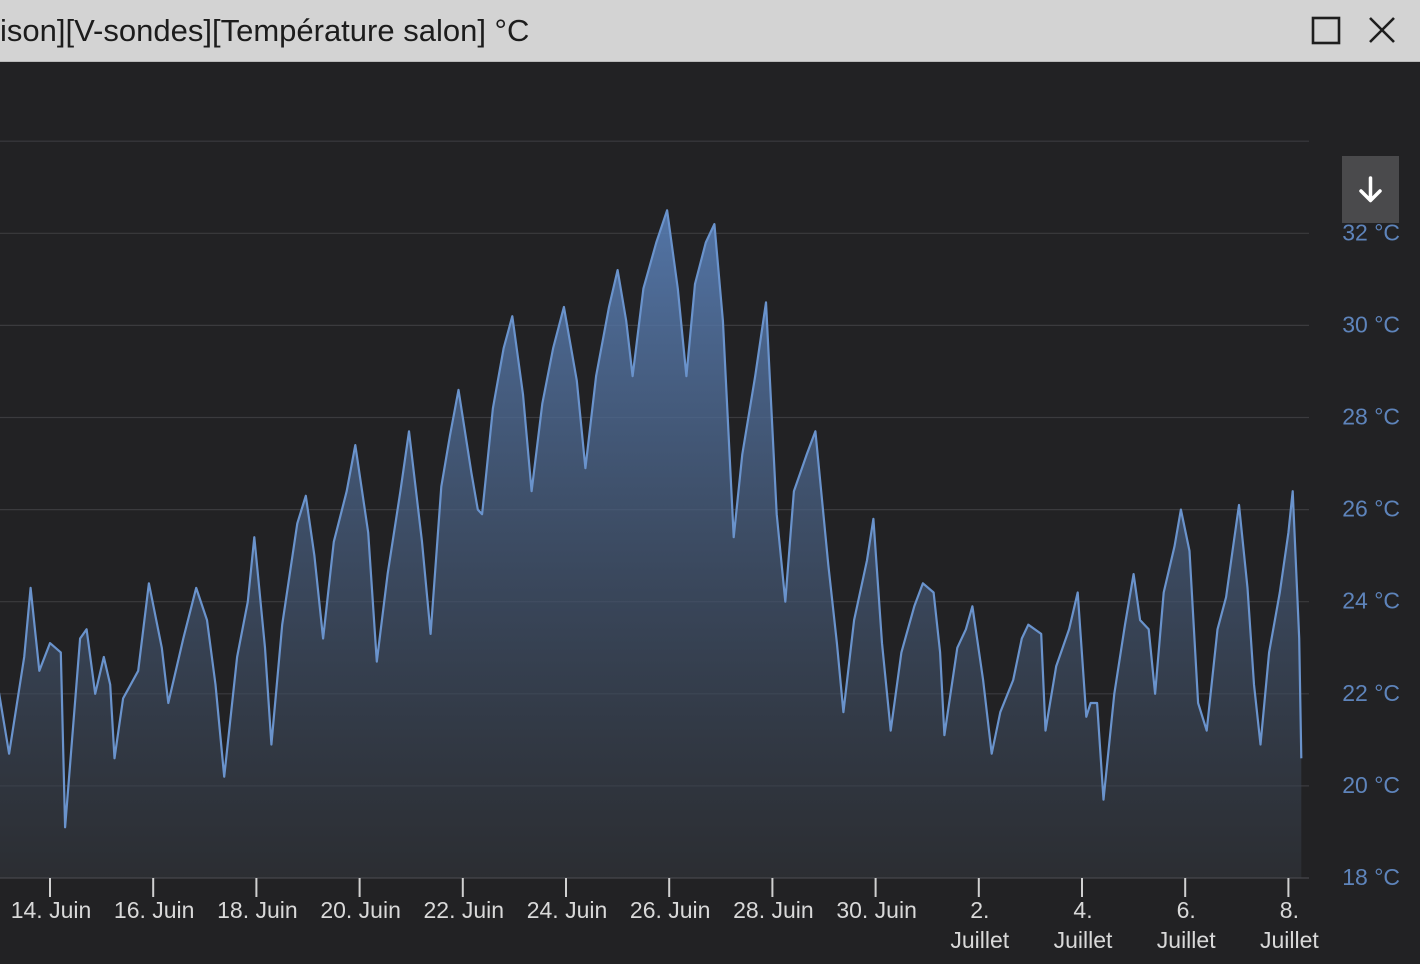 This screenshot has height=964, width=1420. I want to click on close-button, so click(1382, 30).